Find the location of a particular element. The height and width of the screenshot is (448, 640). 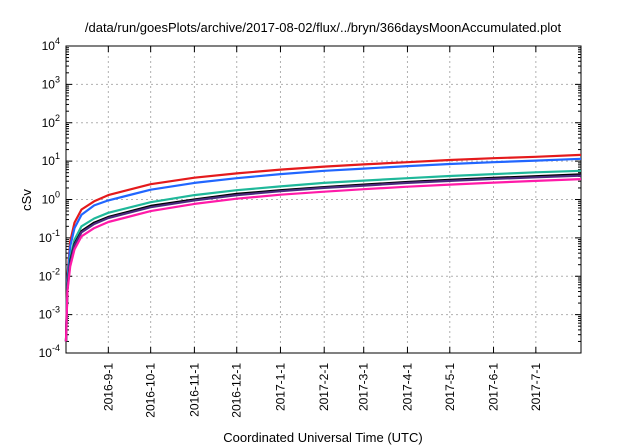

y-axis-label: cSv is located at coordinates (26, 200).